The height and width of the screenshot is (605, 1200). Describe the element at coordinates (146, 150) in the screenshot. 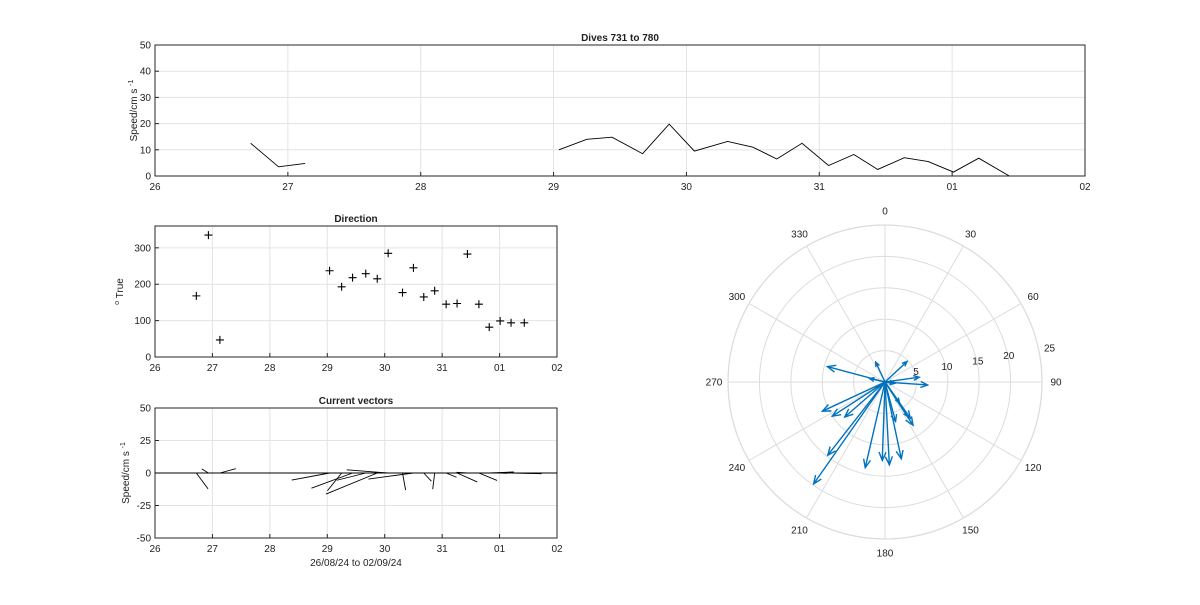

I see `y-tick-label: 10` at that location.